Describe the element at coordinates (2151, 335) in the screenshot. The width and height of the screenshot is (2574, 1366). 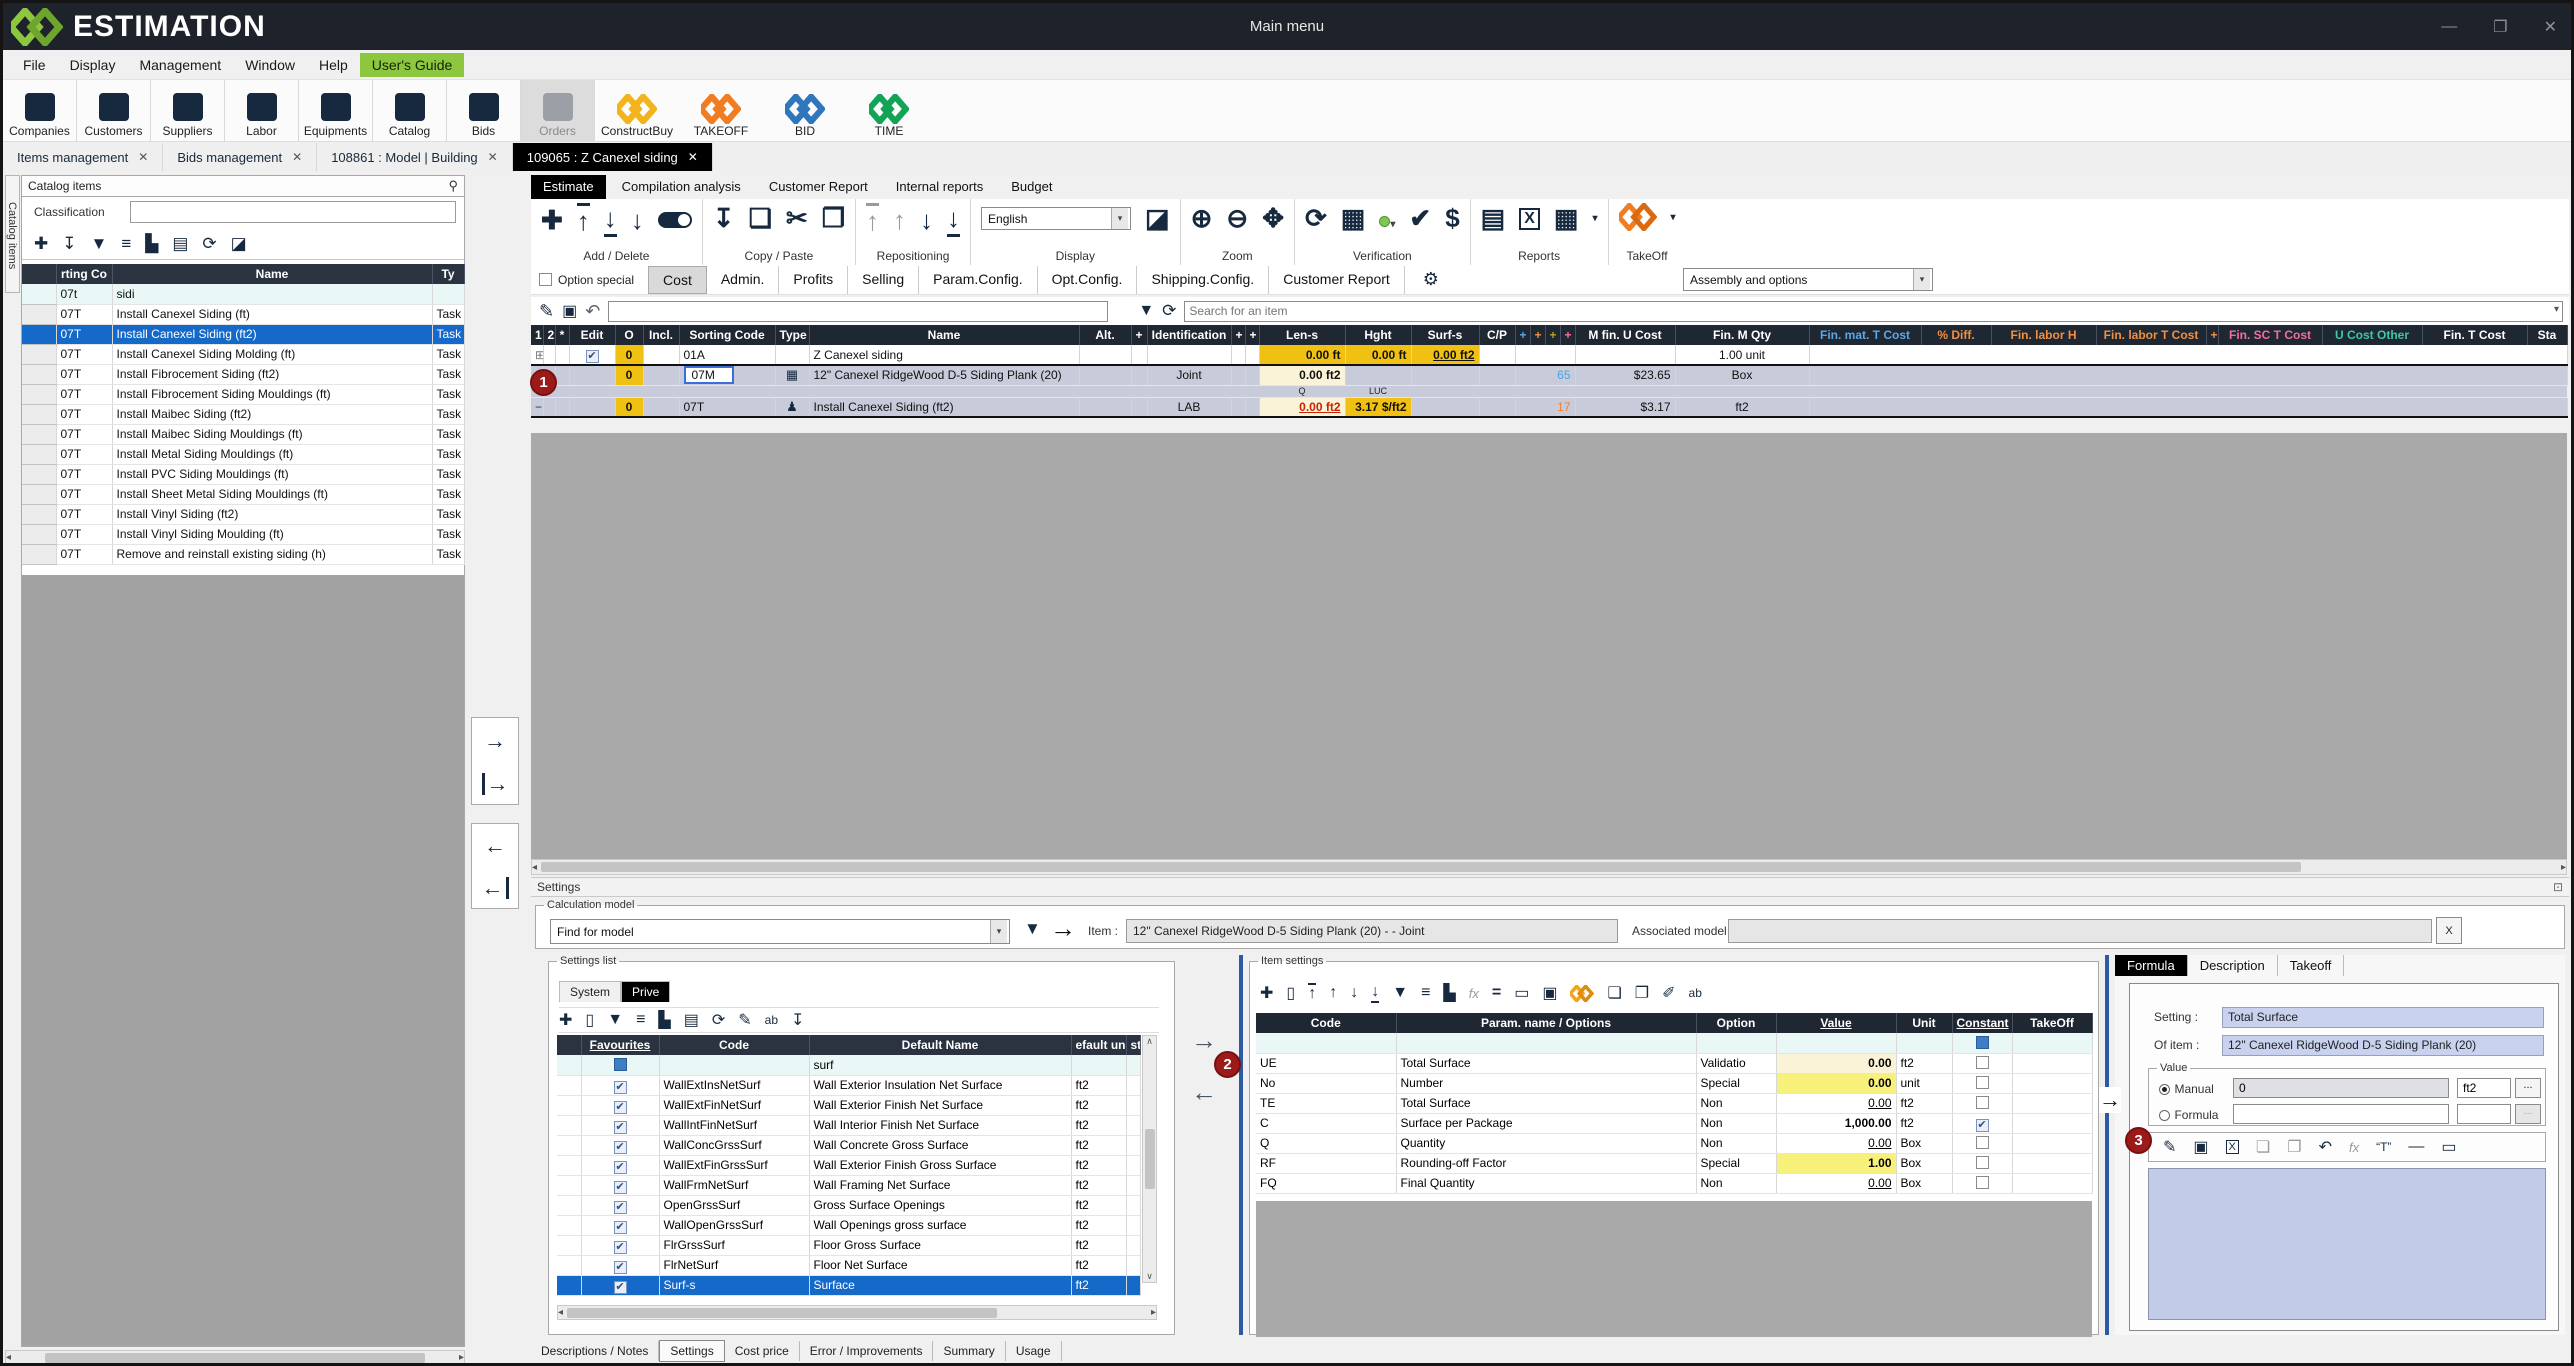
I see `estimate-col-fin-labor-t-cost: Fin. labor T Cost` at that location.